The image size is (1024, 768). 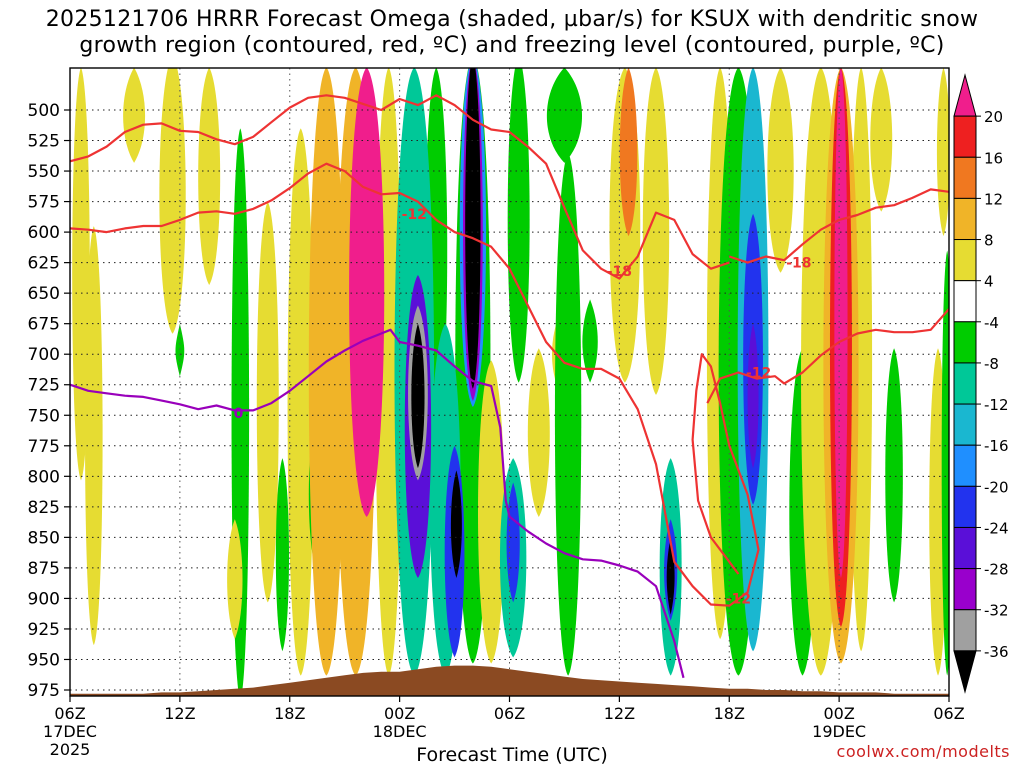 What do you see at coordinates (44, 172) in the screenshot?
I see `y-tick-label: 550` at bounding box center [44, 172].